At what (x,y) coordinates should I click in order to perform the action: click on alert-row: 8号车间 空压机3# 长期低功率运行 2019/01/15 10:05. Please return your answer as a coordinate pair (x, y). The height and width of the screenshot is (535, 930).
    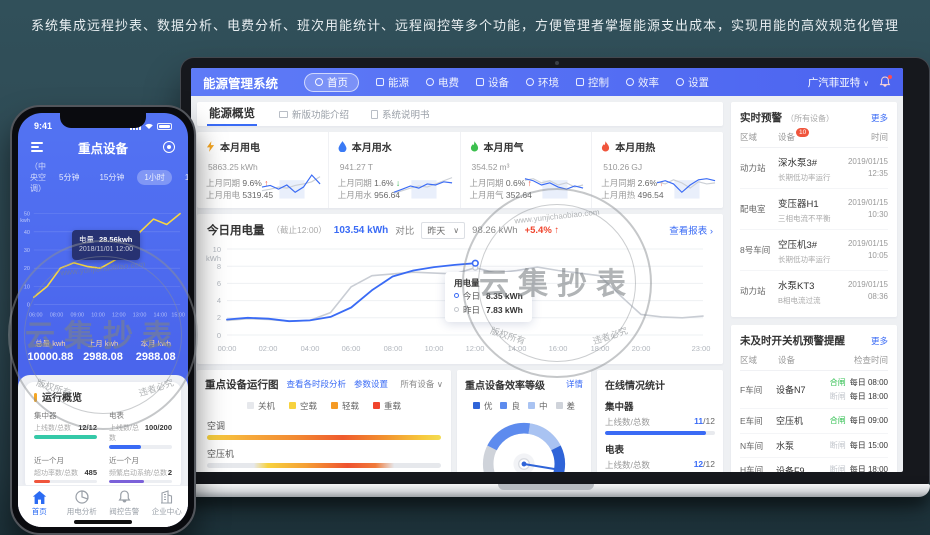
    Looking at the image, I should click on (814, 250).